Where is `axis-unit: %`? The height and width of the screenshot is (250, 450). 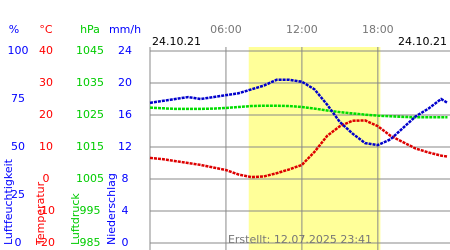 axis-unit: % is located at coordinates (14, 29).